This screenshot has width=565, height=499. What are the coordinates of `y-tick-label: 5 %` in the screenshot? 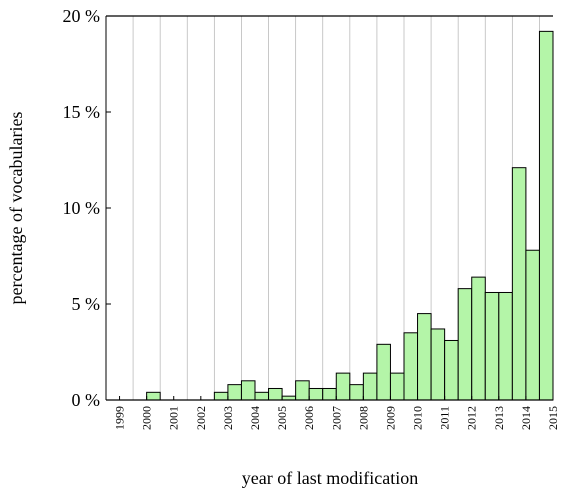 It's located at (86, 304).